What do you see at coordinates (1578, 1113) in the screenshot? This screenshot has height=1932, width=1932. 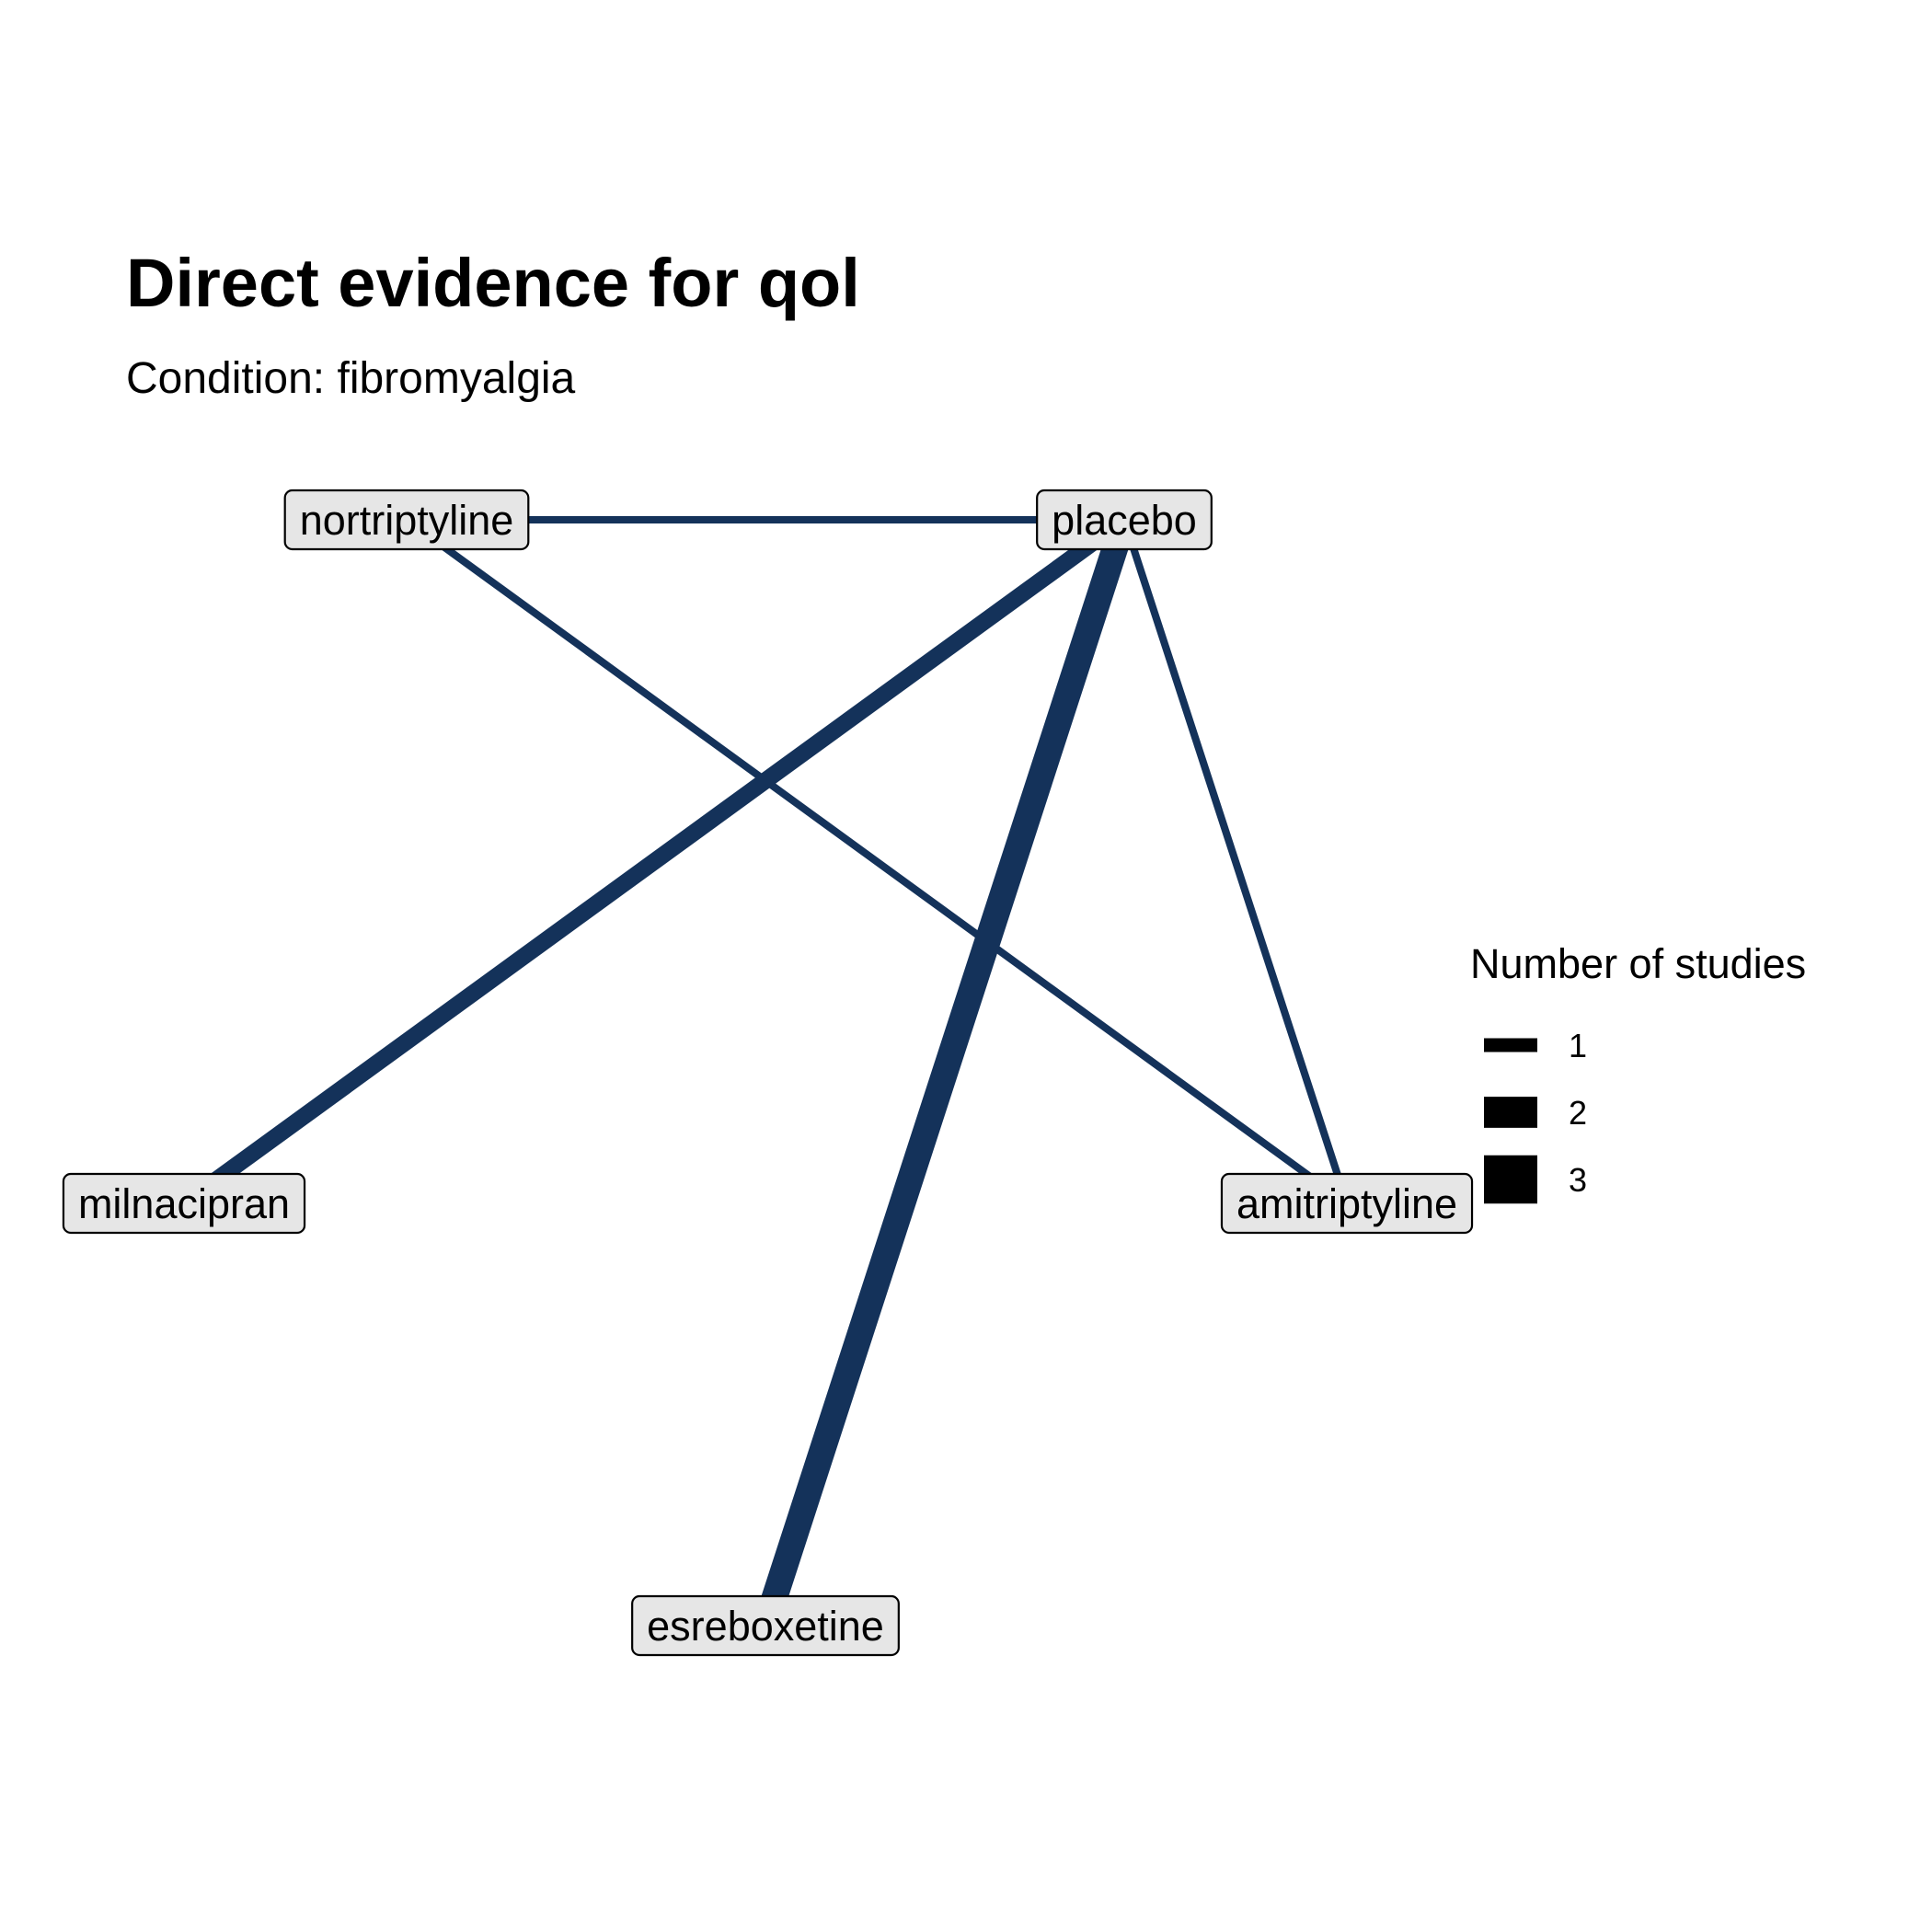 I see `legend-label-2: 2` at bounding box center [1578, 1113].